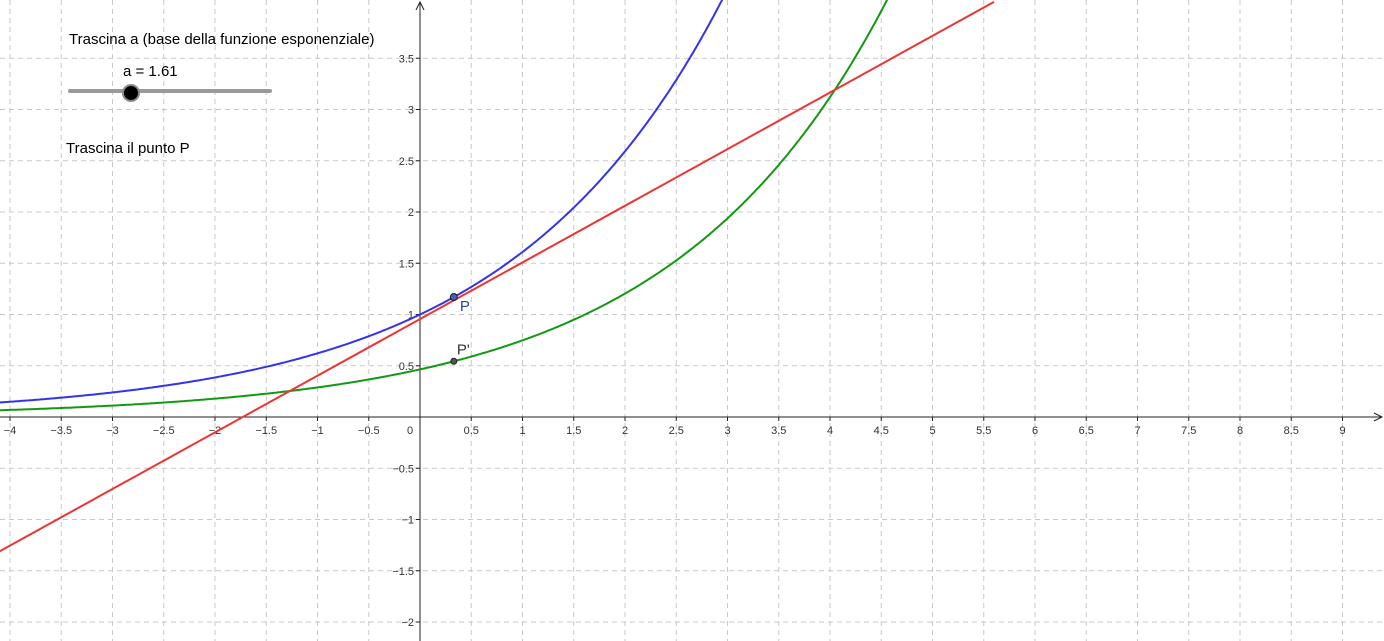  I want to click on x-tick-label: 1, so click(522, 431).